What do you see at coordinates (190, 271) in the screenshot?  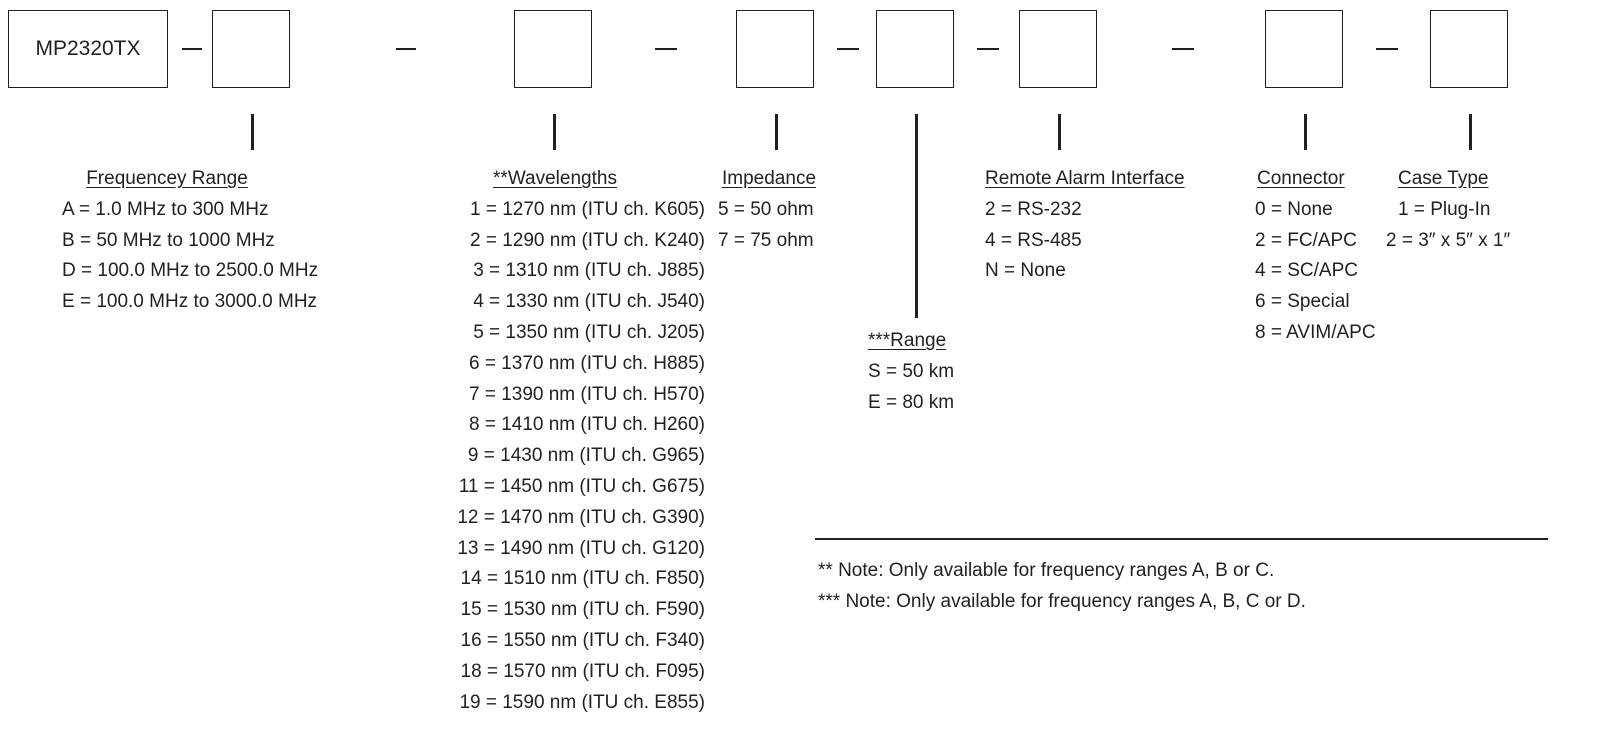 I see `frequency-range-option: D = 100.0 MHz to 2500.0 MHz` at bounding box center [190, 271].